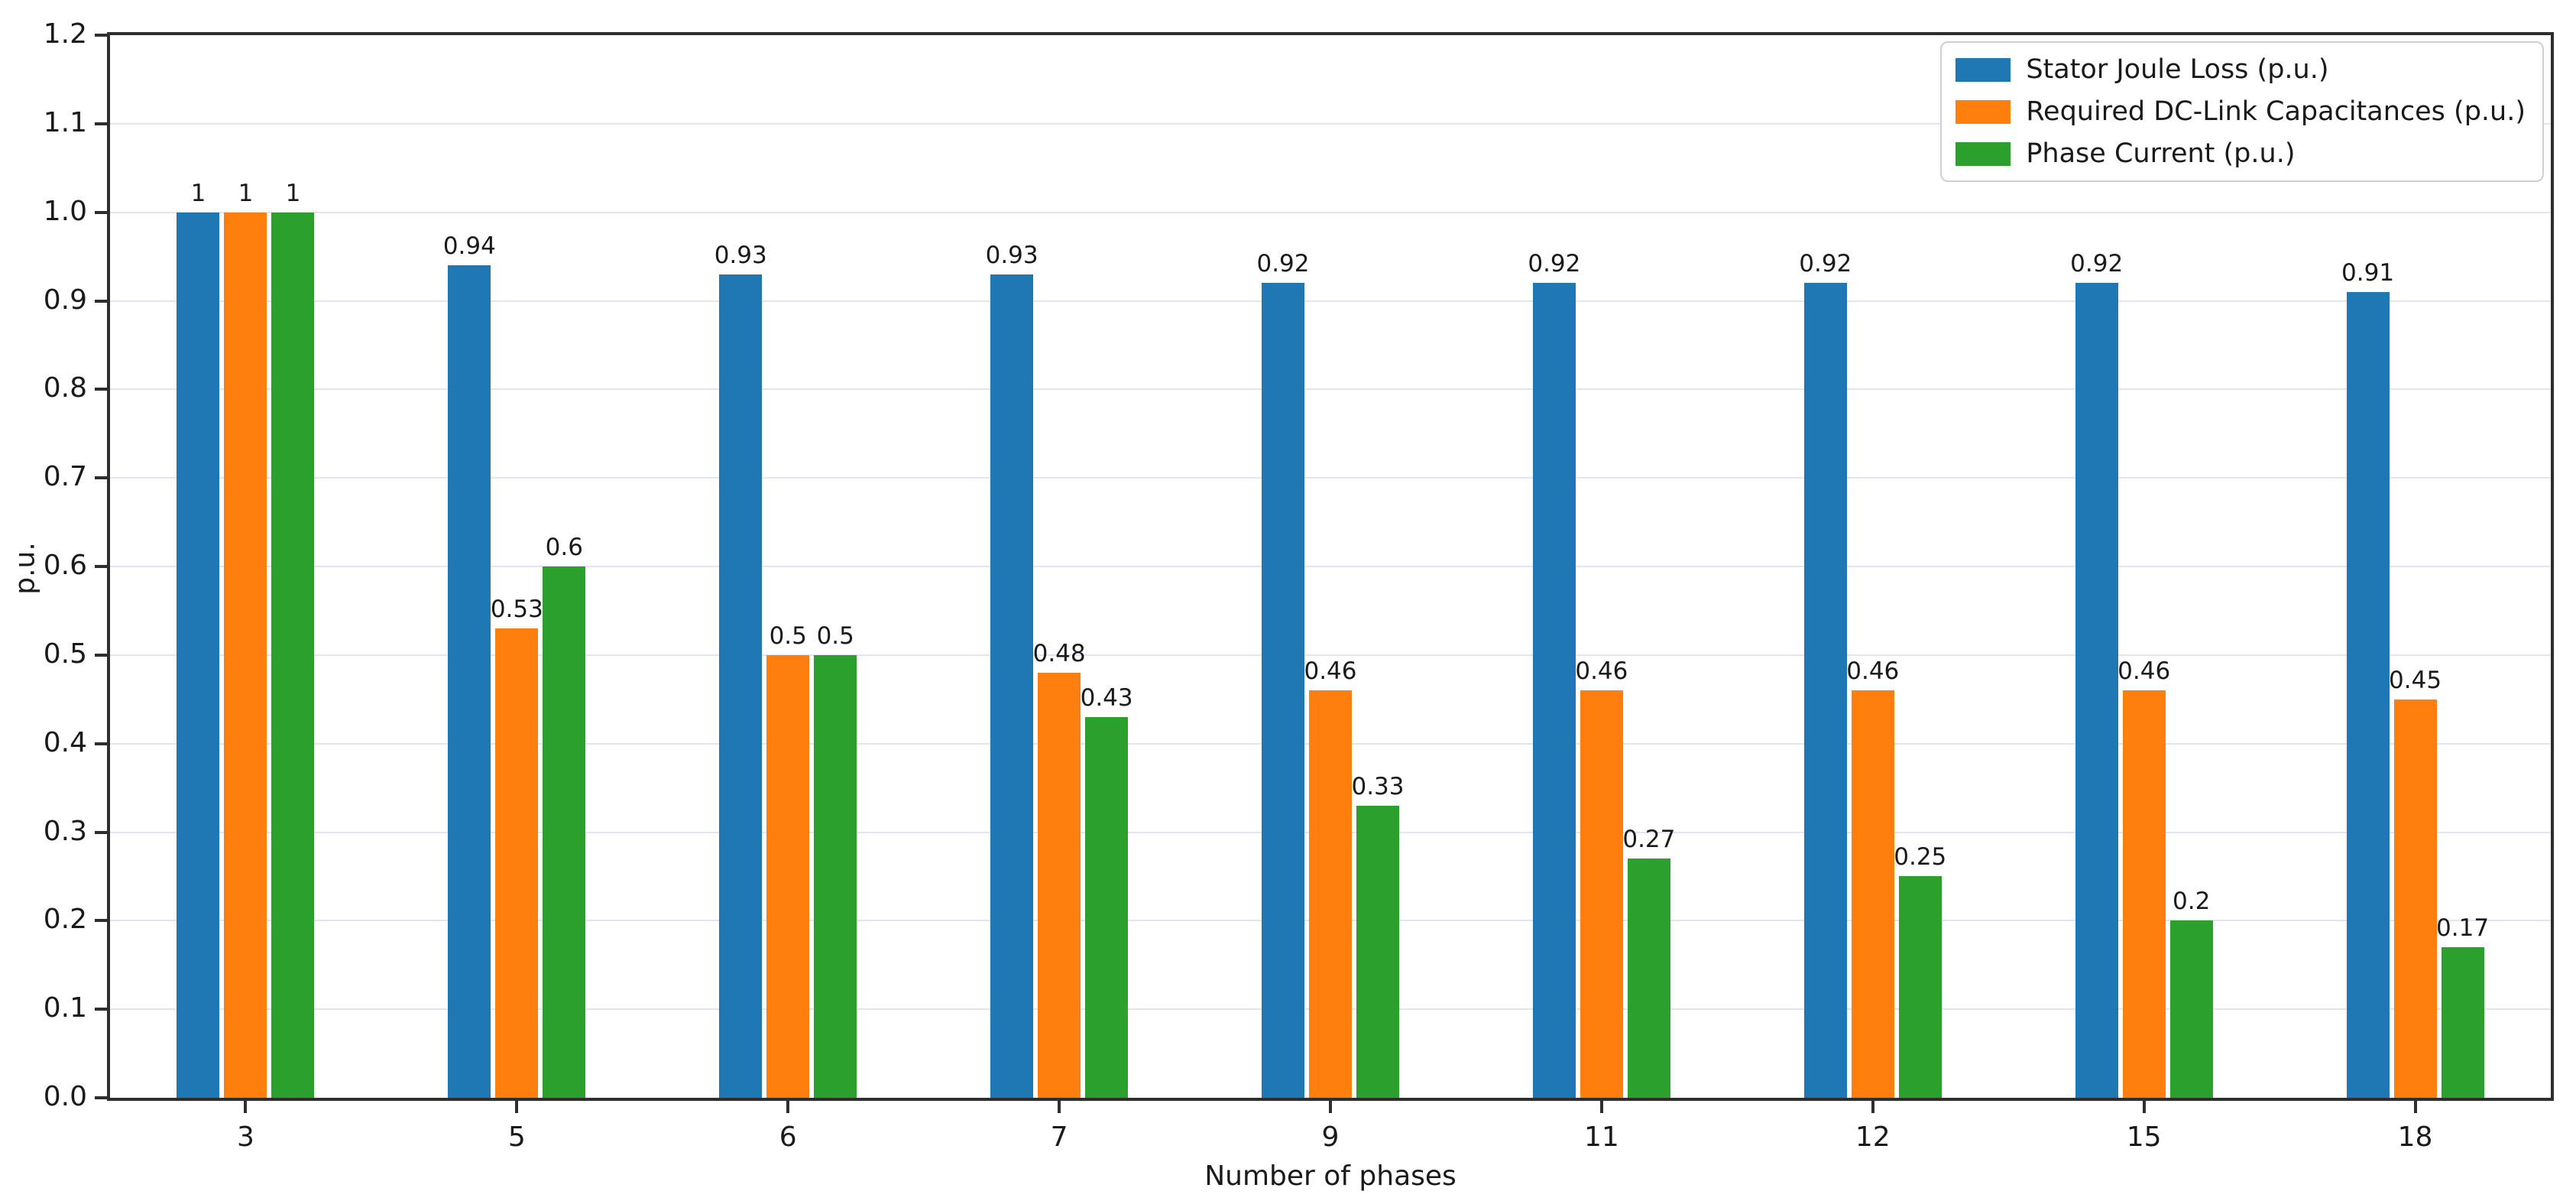 Image resolution: width=2576 pixels, height=1201 pixels. Describe the element at coordinates (65, 211) in the screenshot. I see `y-tick-label: 1.0` at that location.